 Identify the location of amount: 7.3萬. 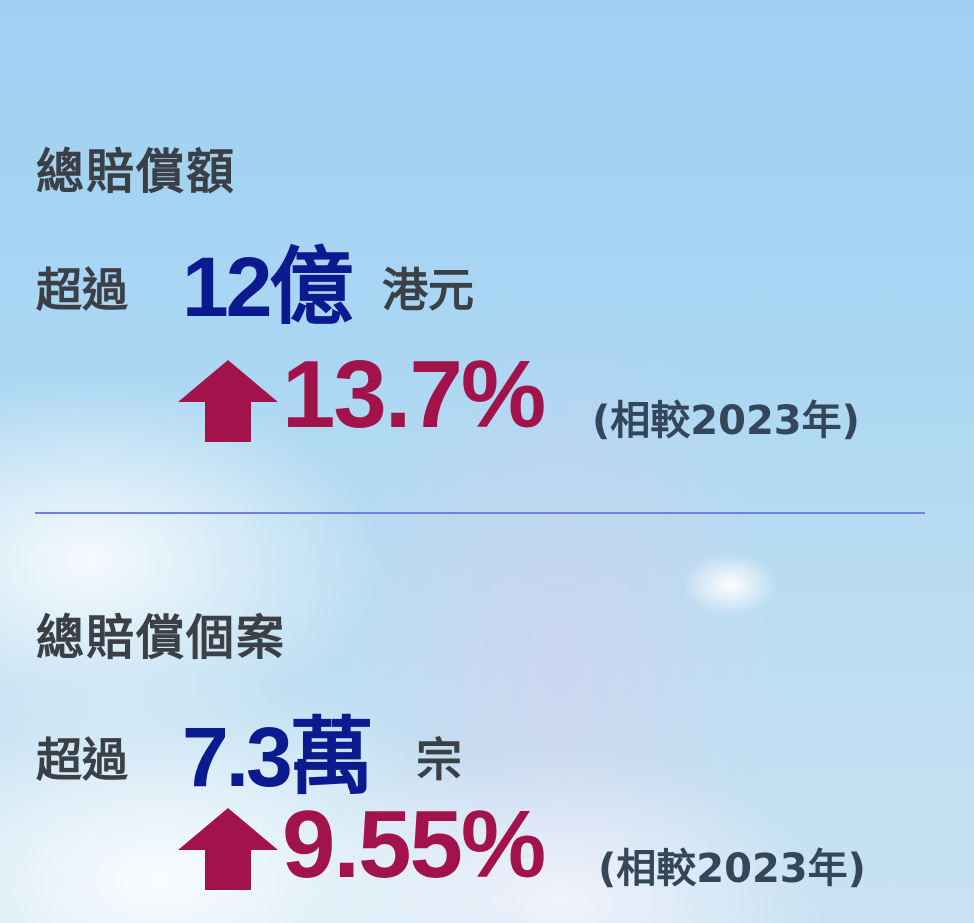
(278, 757).